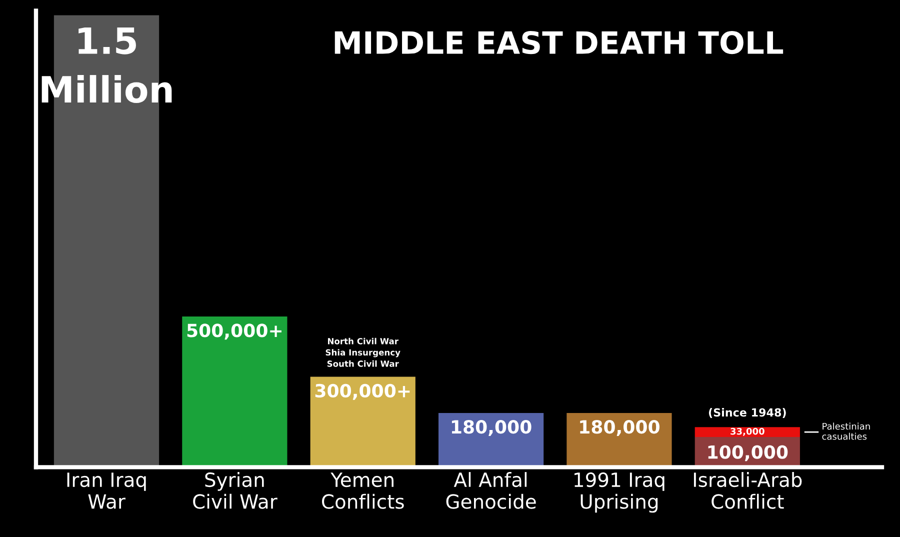 The height and width of the screenshot is (537, 900). What do you see at coordinates (619, 492) in the screenshot?
I see `x-tick-label: 1991 Iraq Uprising` at bounding box center [619, 492].